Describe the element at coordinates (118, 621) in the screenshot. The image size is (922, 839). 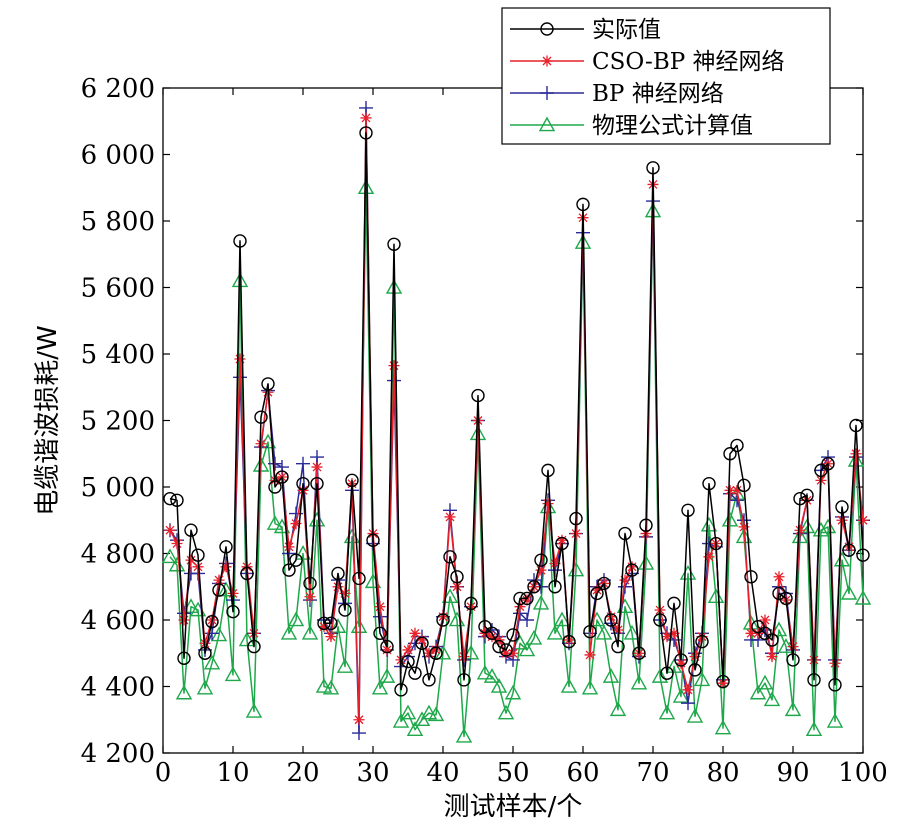
I see `y-tick-label: 4 600` at that location.